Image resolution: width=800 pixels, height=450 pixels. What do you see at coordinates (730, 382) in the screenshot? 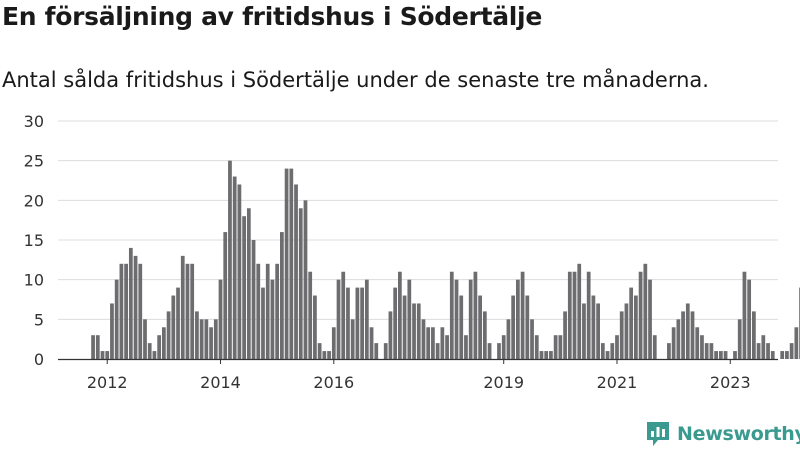
I see `x-tick-label: 2023` at bounding box center [730, 382].